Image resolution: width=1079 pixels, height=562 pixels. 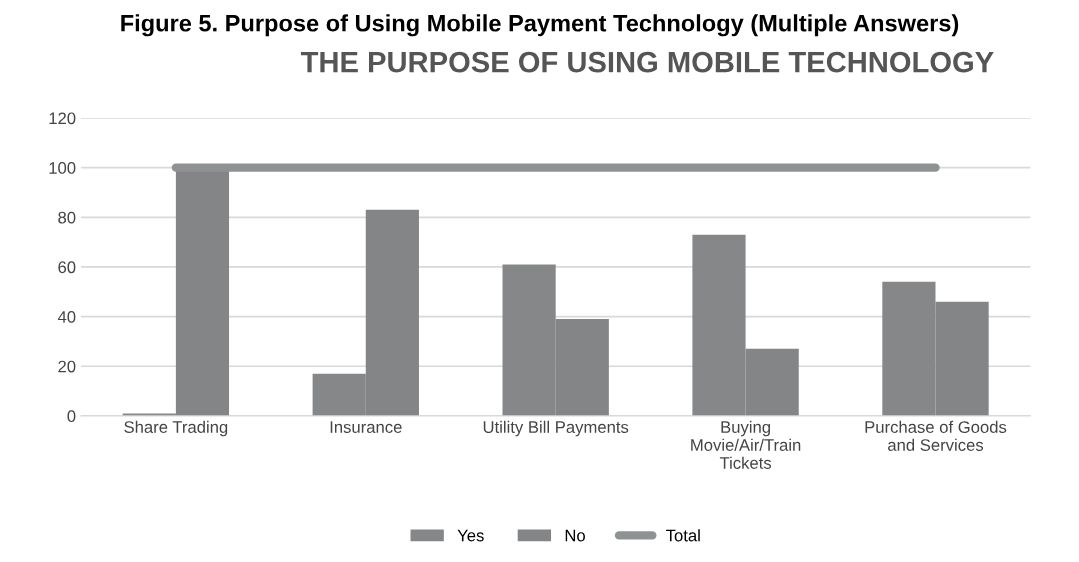 I want to click on x-tick-label: Utility Bill Payments, so click(x=556, y=428).